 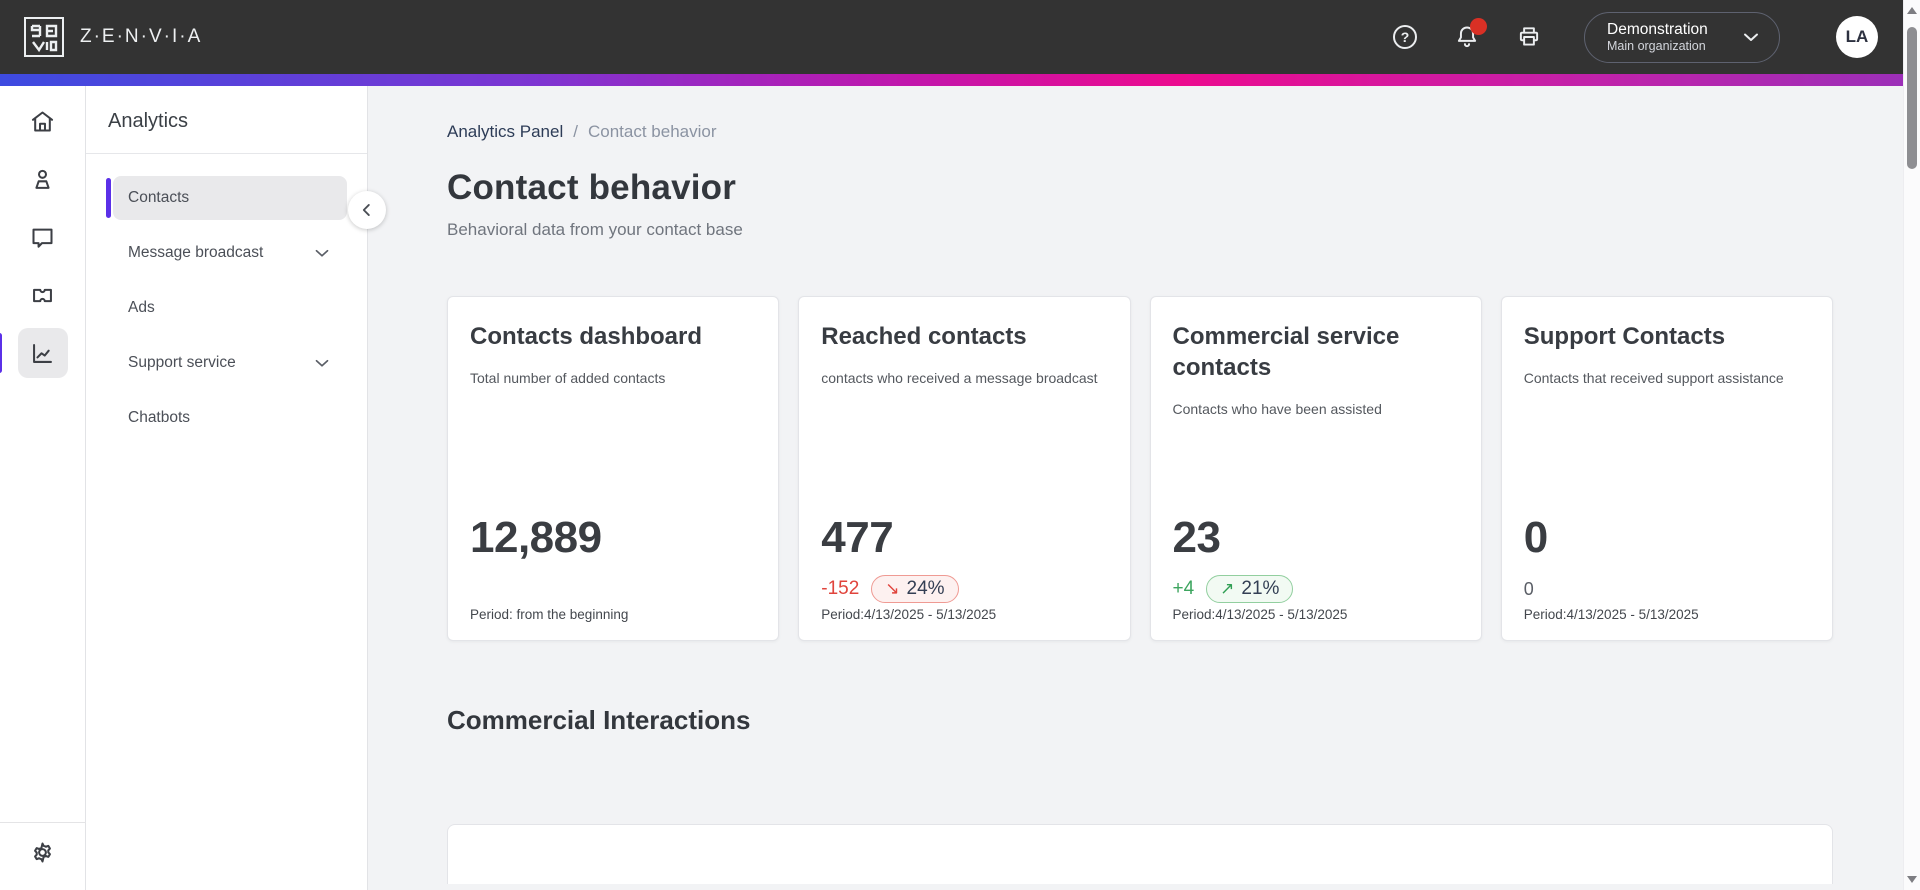 What do you see at coordinates (951, 80) in the screenshot?
I see `brand-gradient-bar` at bounding box center [951, 80].